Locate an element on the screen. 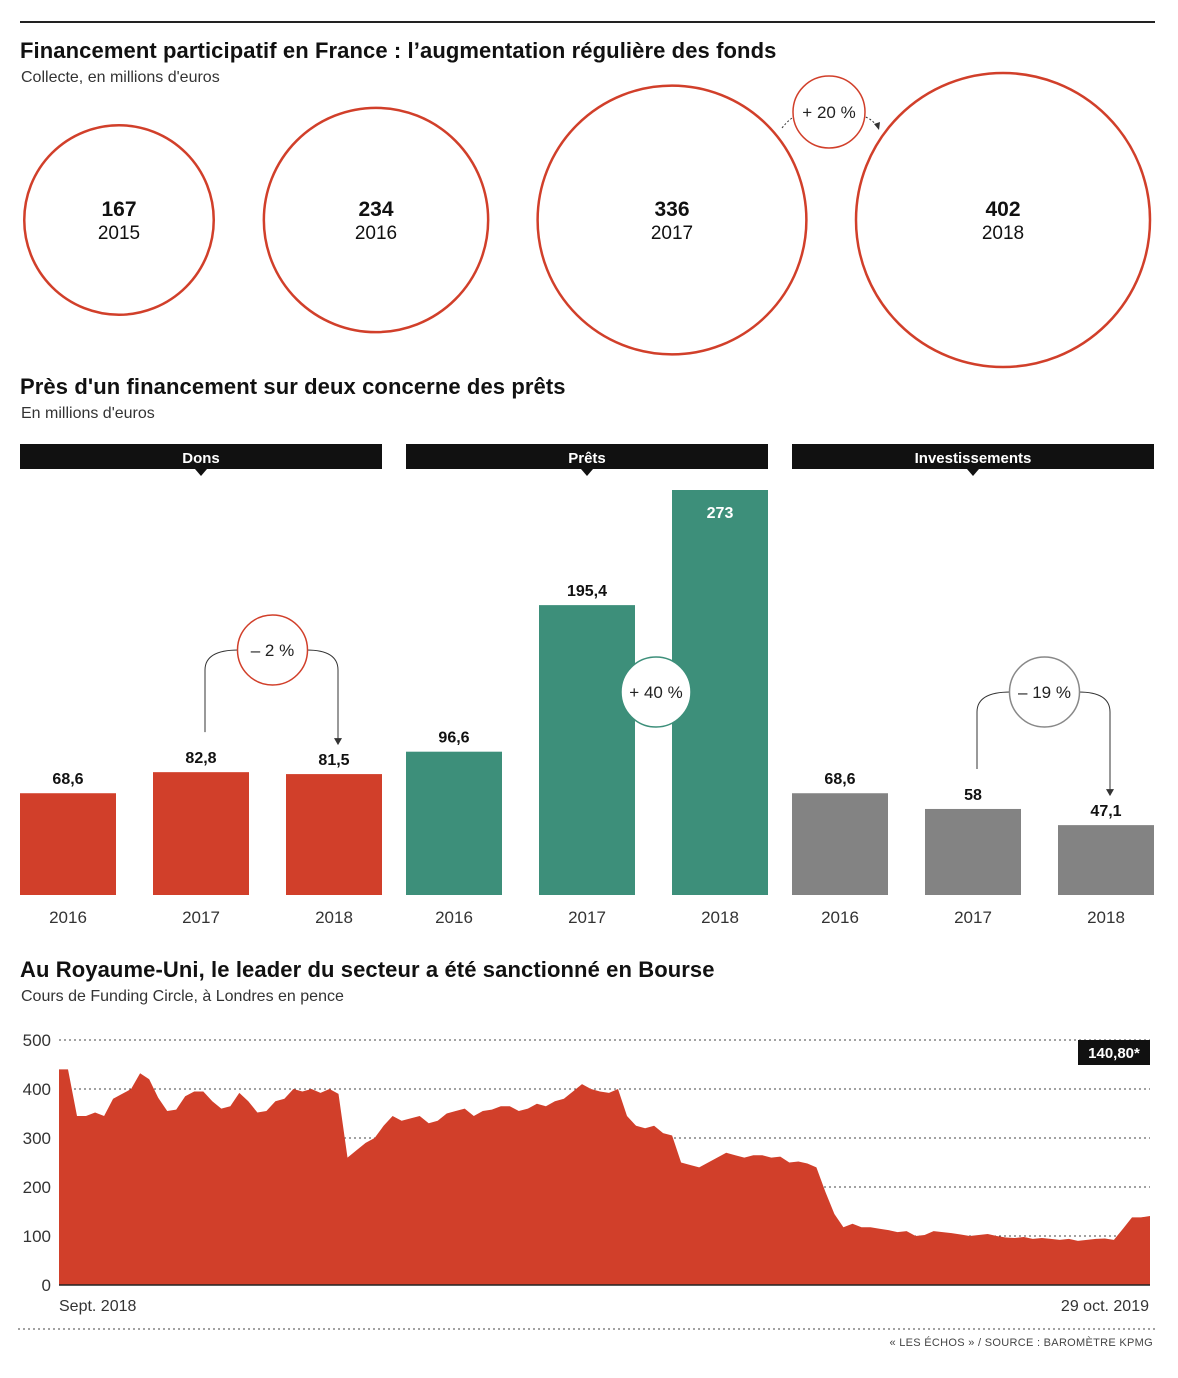 This screenshot has height=1378, width=1178. bar-Prêts-2017 is located at coordinates (587, 750).